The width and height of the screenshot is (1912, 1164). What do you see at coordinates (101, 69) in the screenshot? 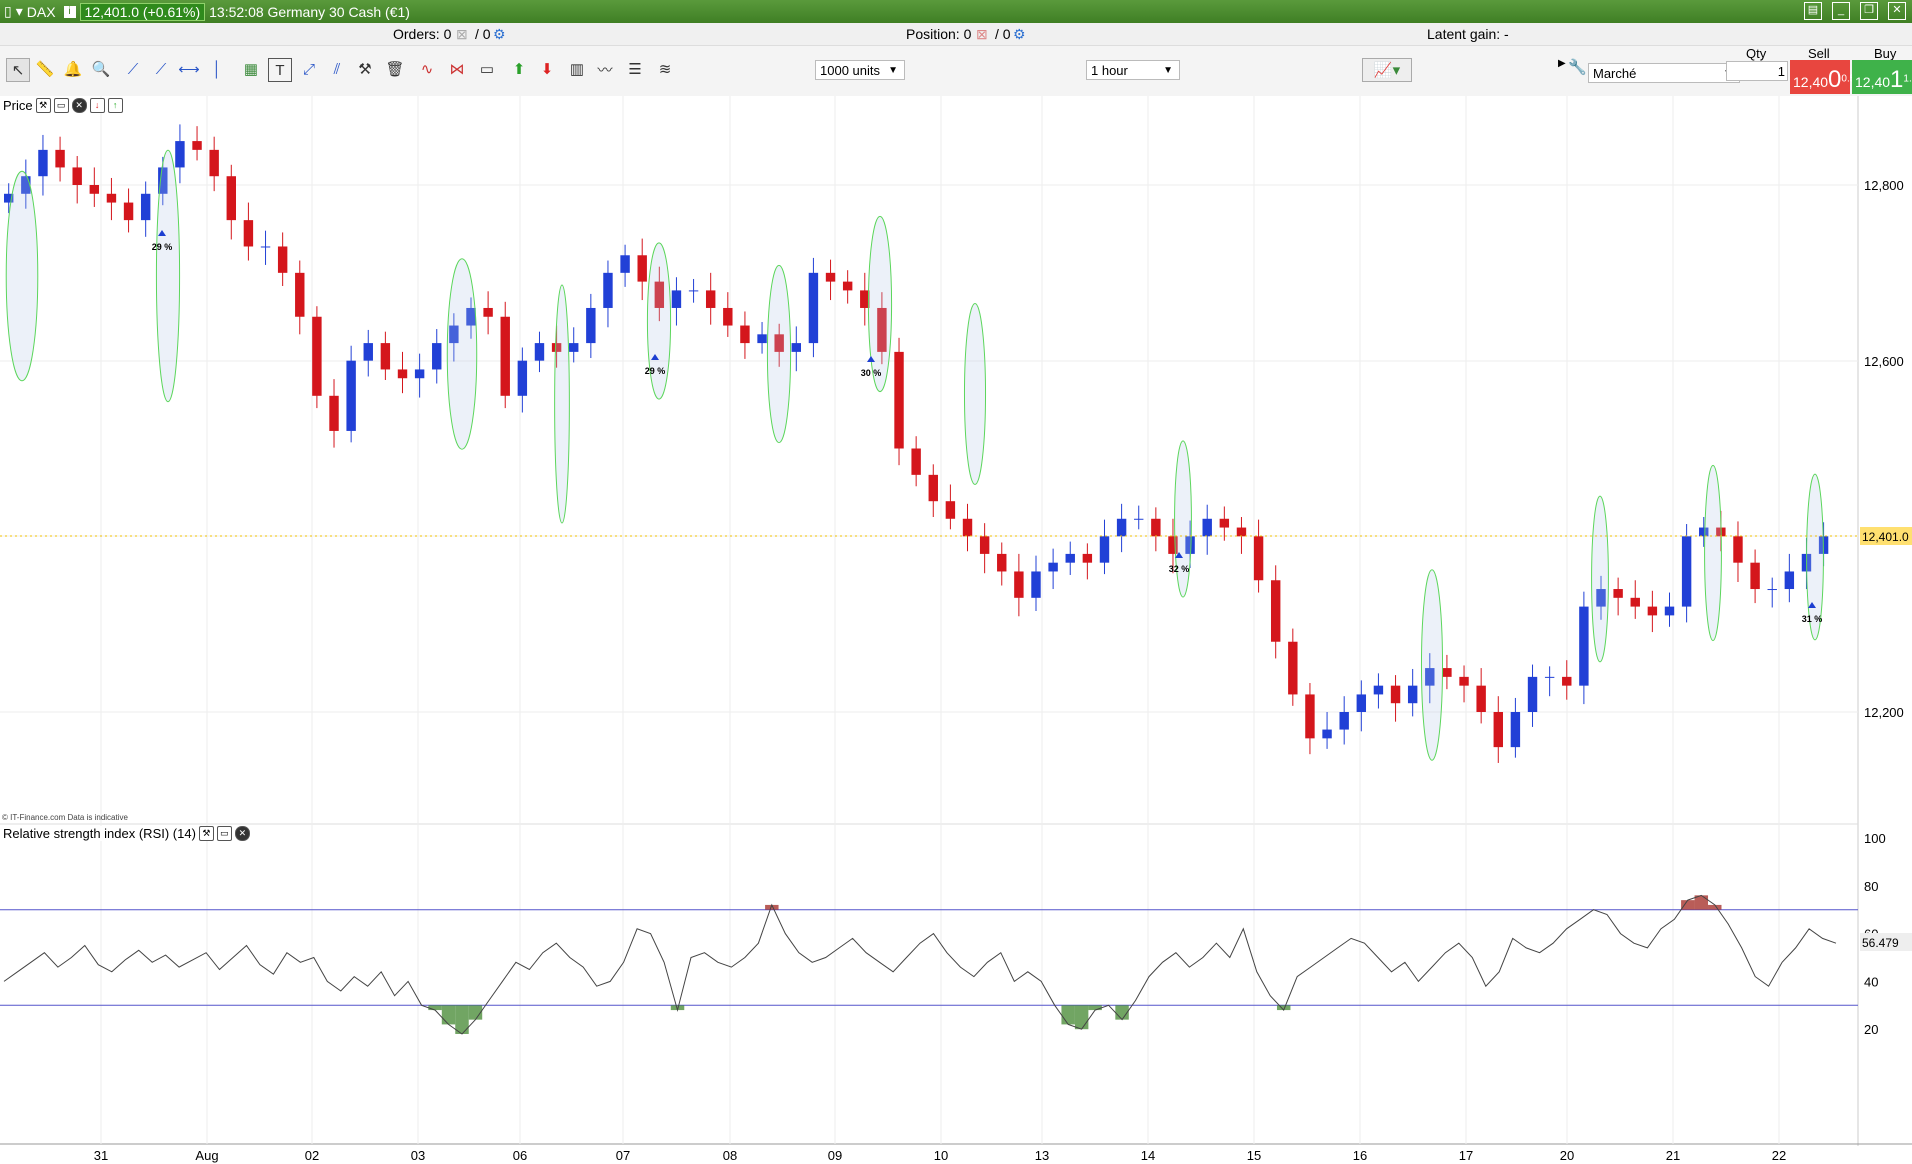
I see `zoom-icon: 🔍` at bounding box center [101, 69].